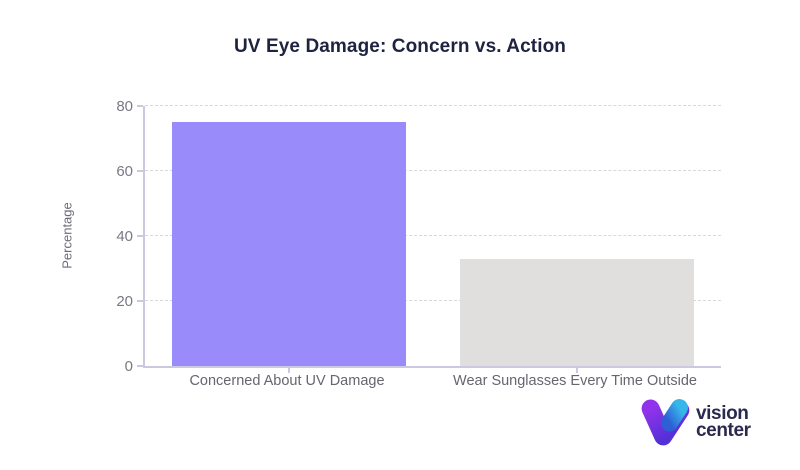 The height and width of the screenshot is (470, 800). I want to click on vision-center-logo-icon, so click(665, 422).